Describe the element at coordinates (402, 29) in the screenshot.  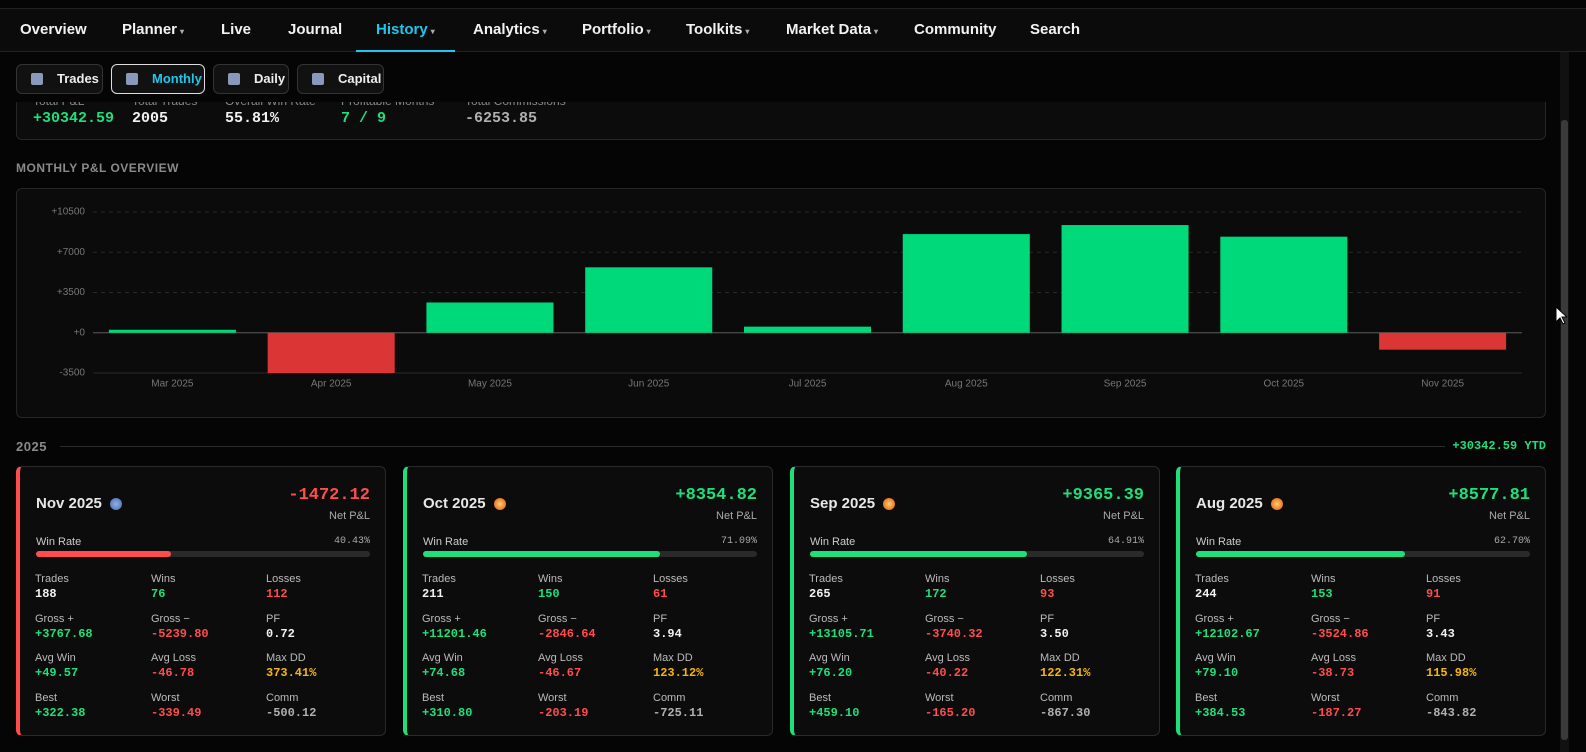
I see `nav-label: History` at that location.